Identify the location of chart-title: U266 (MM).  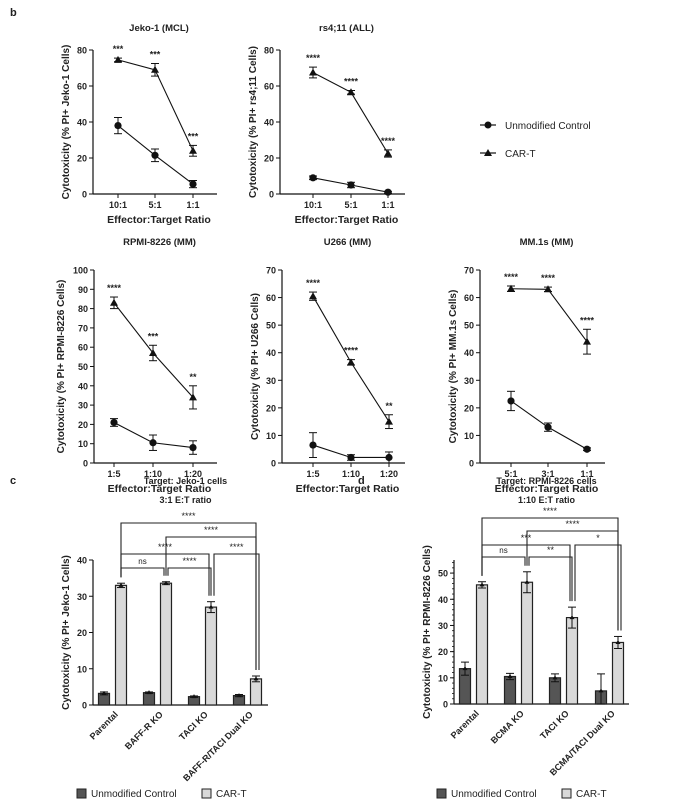
(348, 242).